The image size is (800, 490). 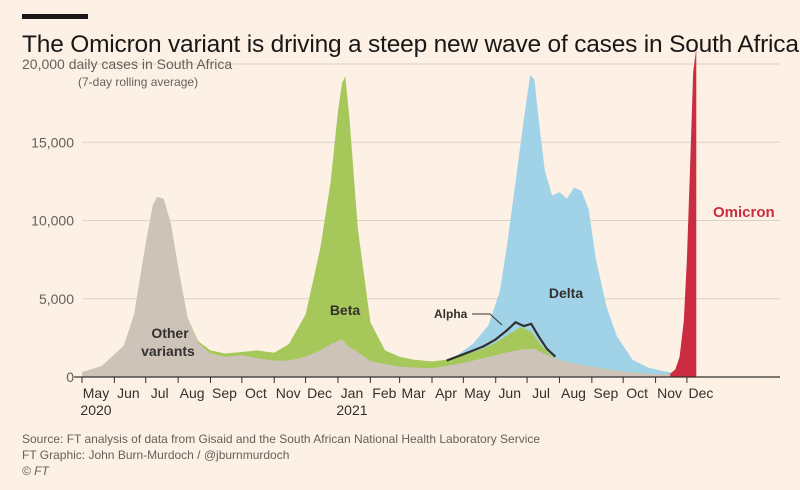 I want to click on label-other-variants-1: Other, so click(x=170, y=333).